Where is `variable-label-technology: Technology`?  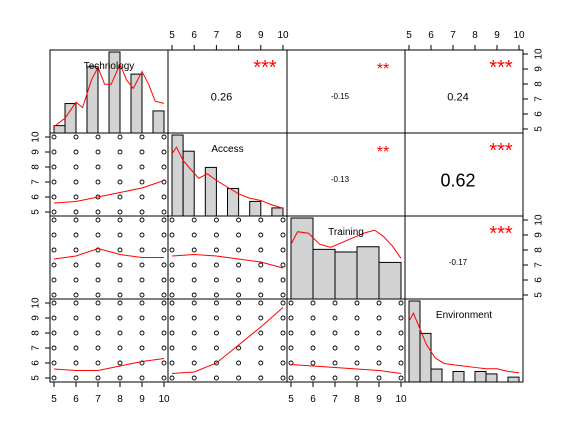
variable-label-technology: Technology is located at coordinates (109, 66).